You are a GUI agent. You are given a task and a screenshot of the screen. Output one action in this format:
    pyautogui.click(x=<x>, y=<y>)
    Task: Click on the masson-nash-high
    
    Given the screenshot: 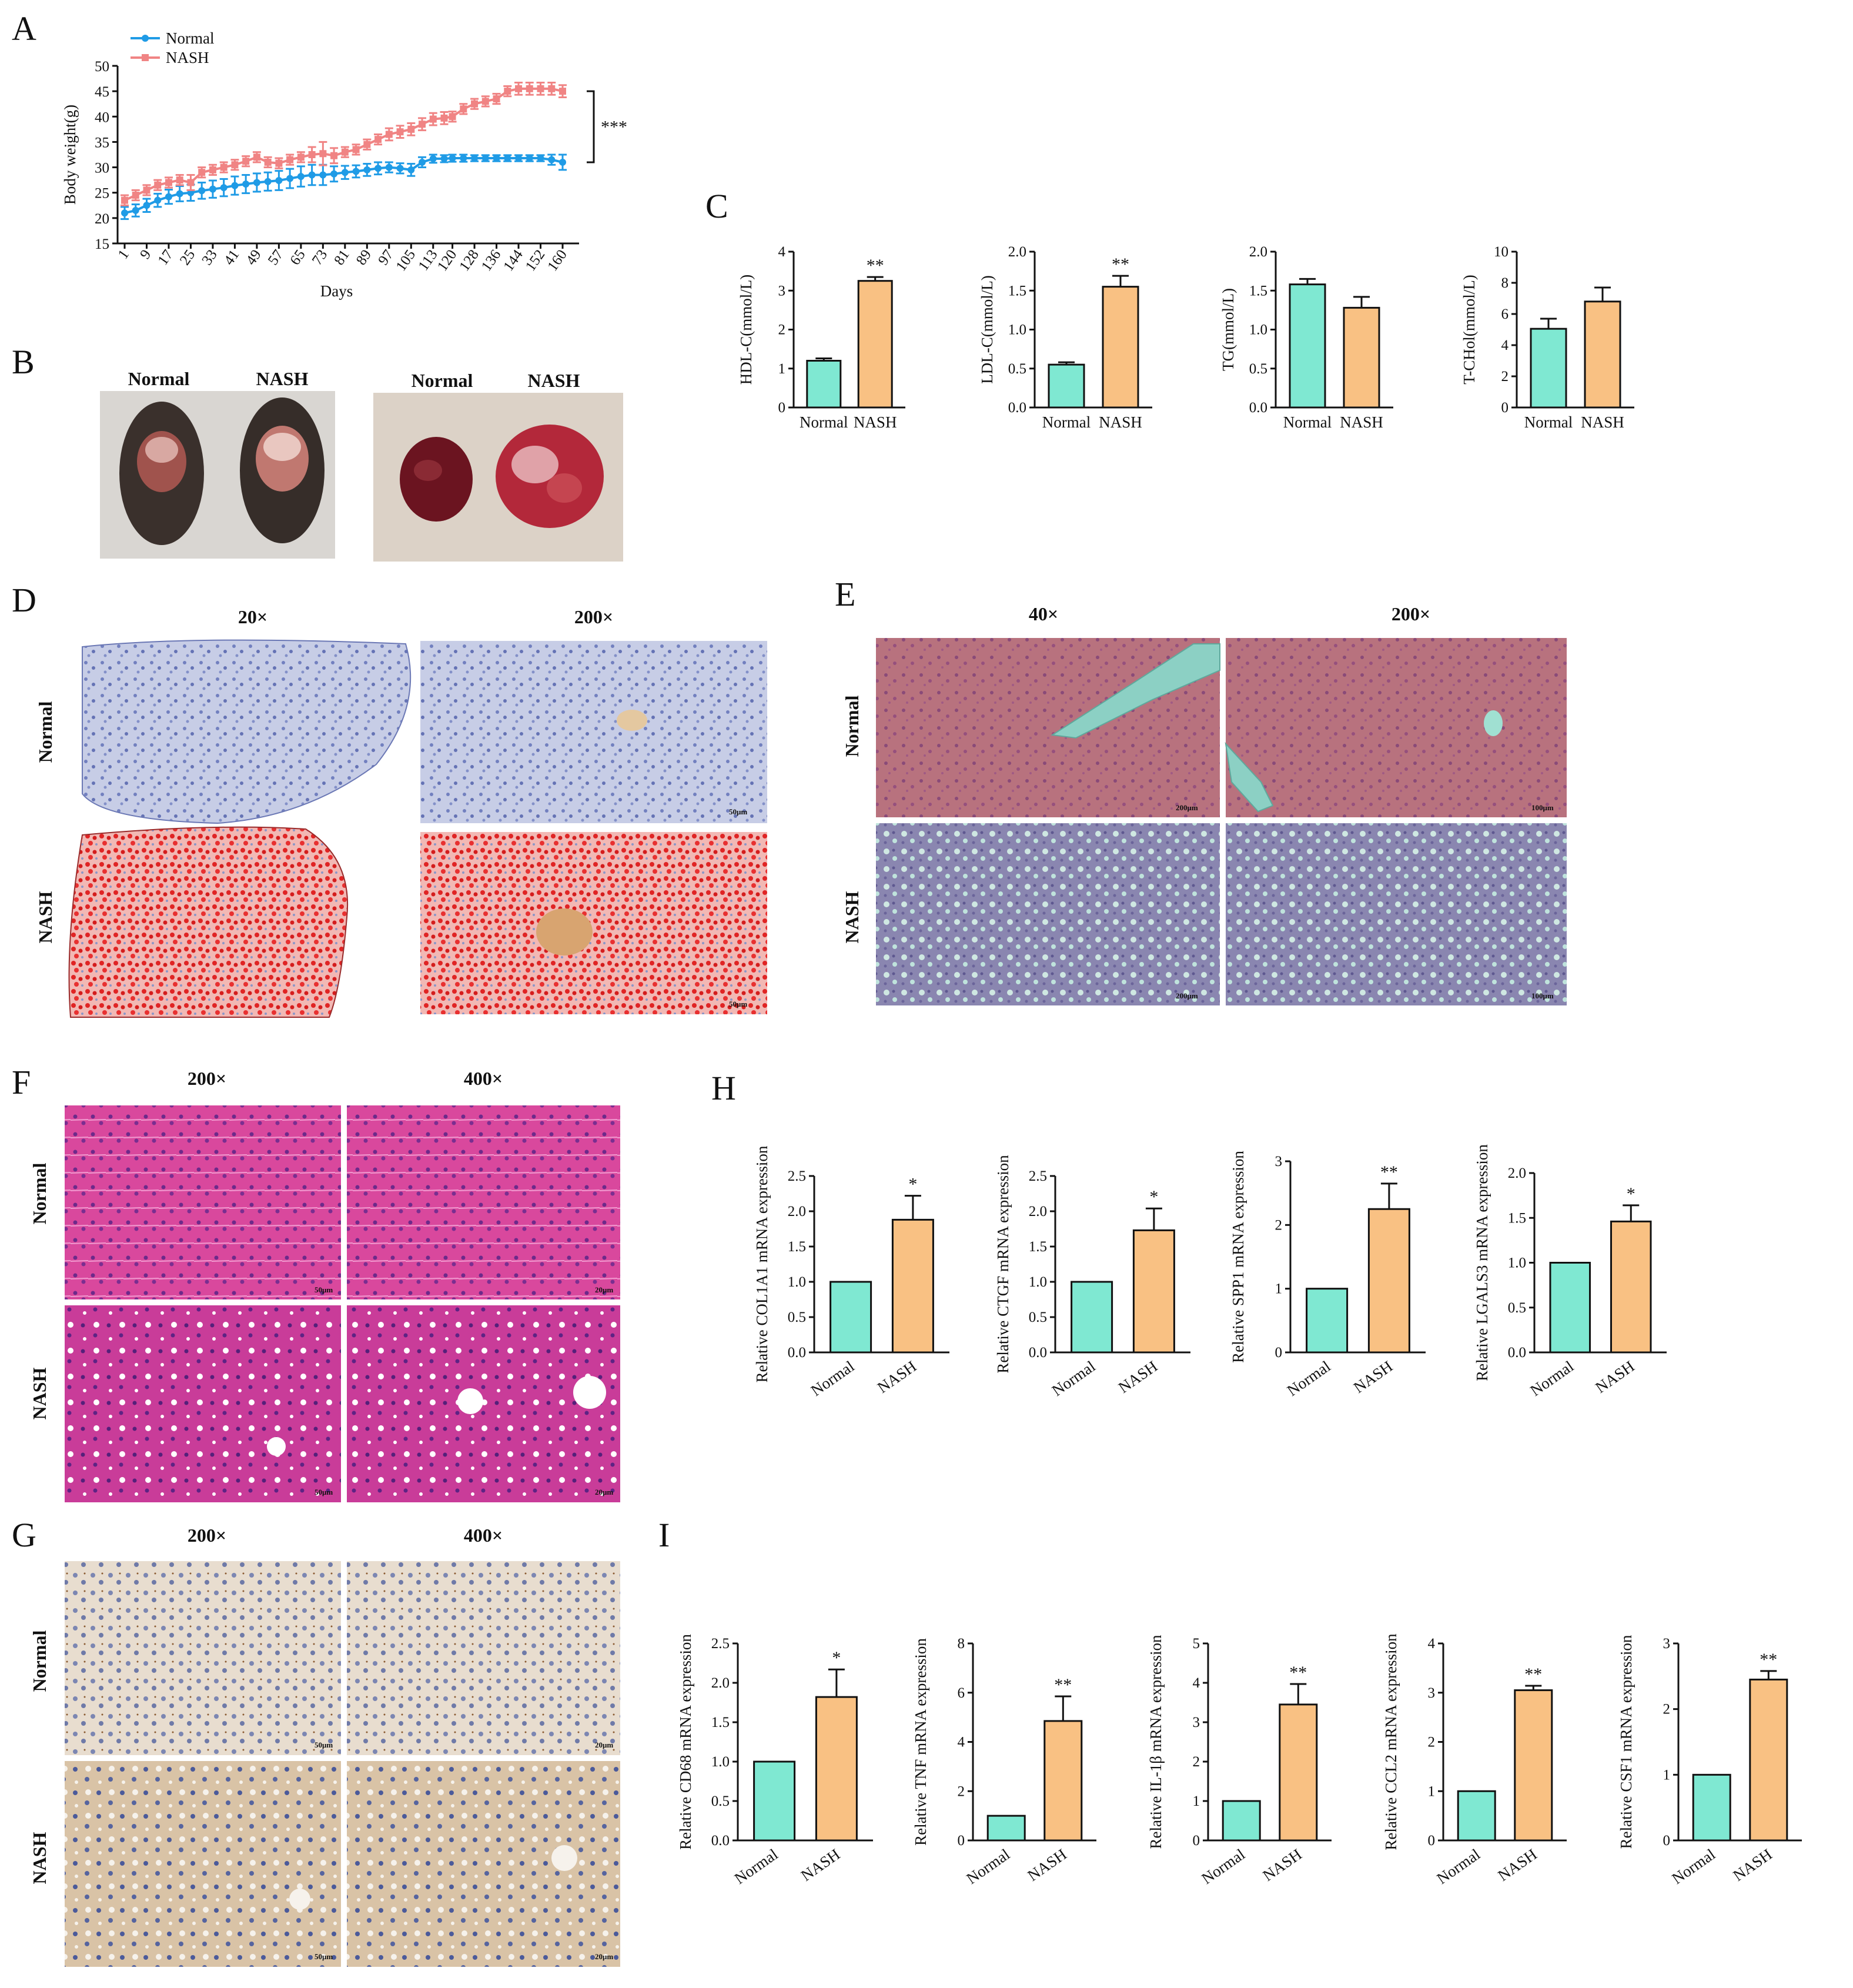 What is the action you would take?
    pyautogui.click(x=1396, y=914)
    